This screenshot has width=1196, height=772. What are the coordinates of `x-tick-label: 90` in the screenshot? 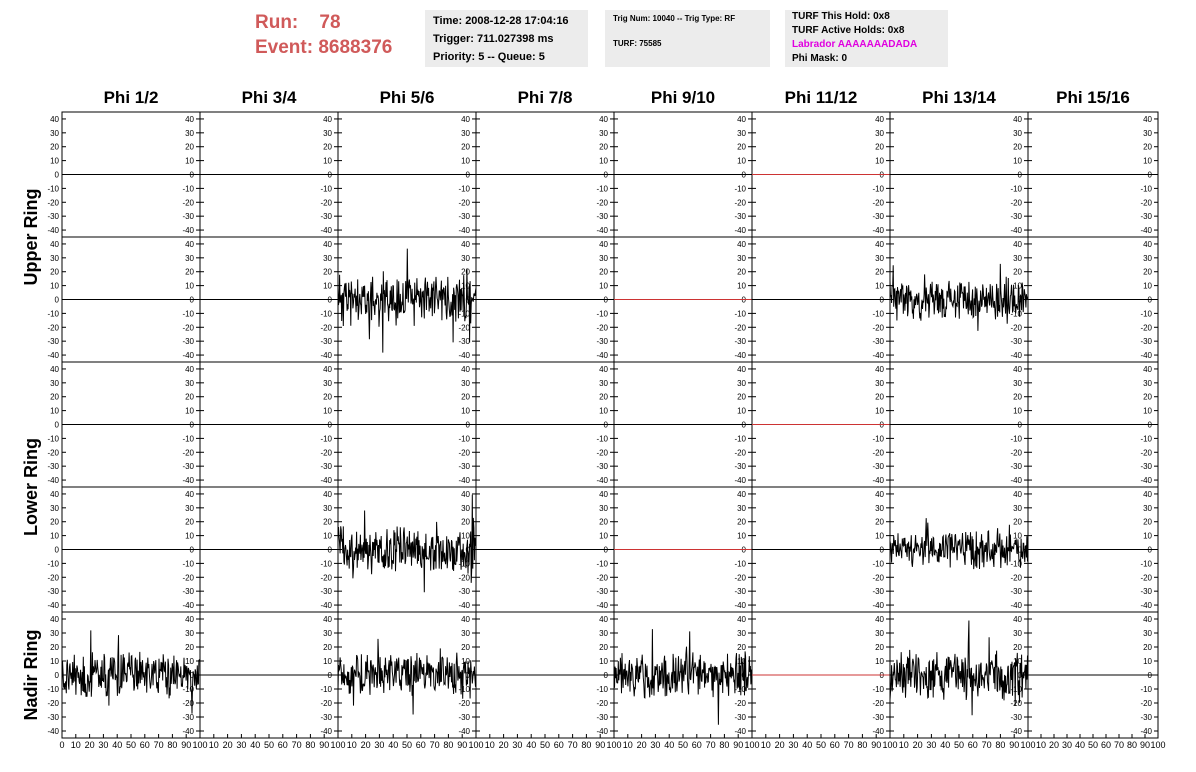 It's located at (1014, 745).